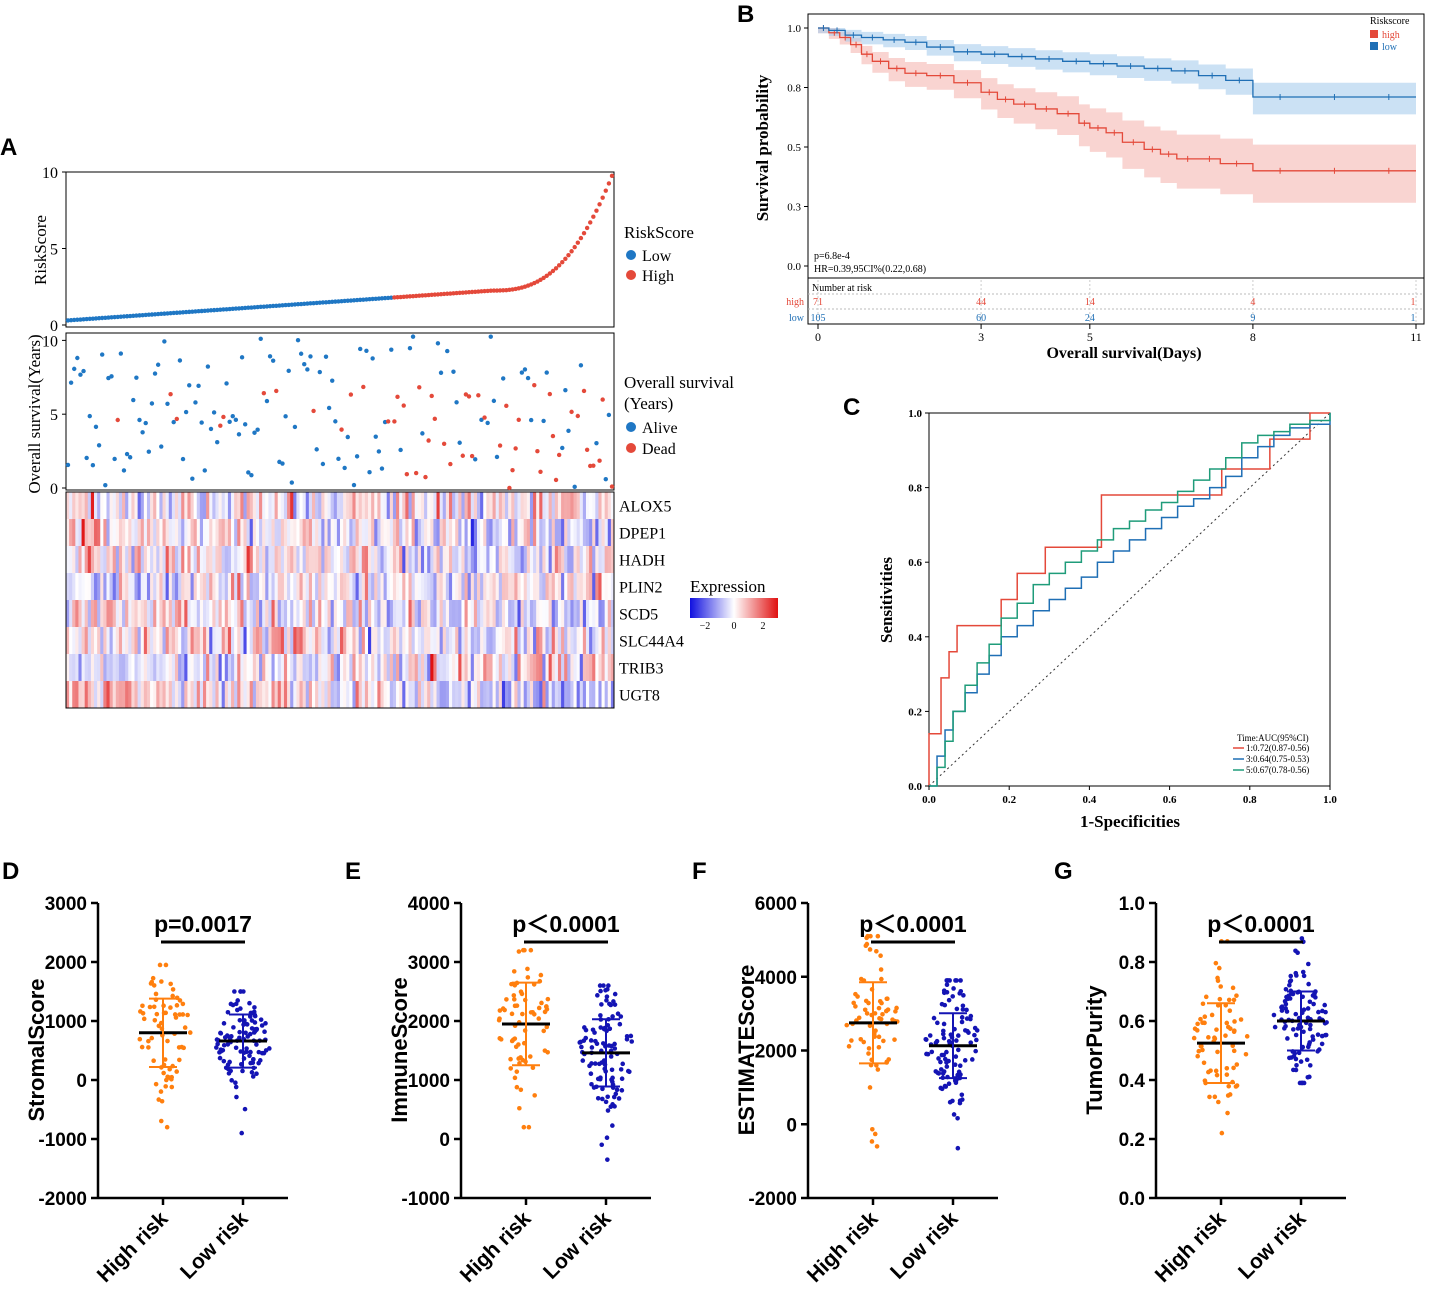 The width and height of the screenshot is (1433, 1309). Describe the element at coordinates (639, 696) in the screenshot. I see `gene-label-ugt8: UGT8` at that location.